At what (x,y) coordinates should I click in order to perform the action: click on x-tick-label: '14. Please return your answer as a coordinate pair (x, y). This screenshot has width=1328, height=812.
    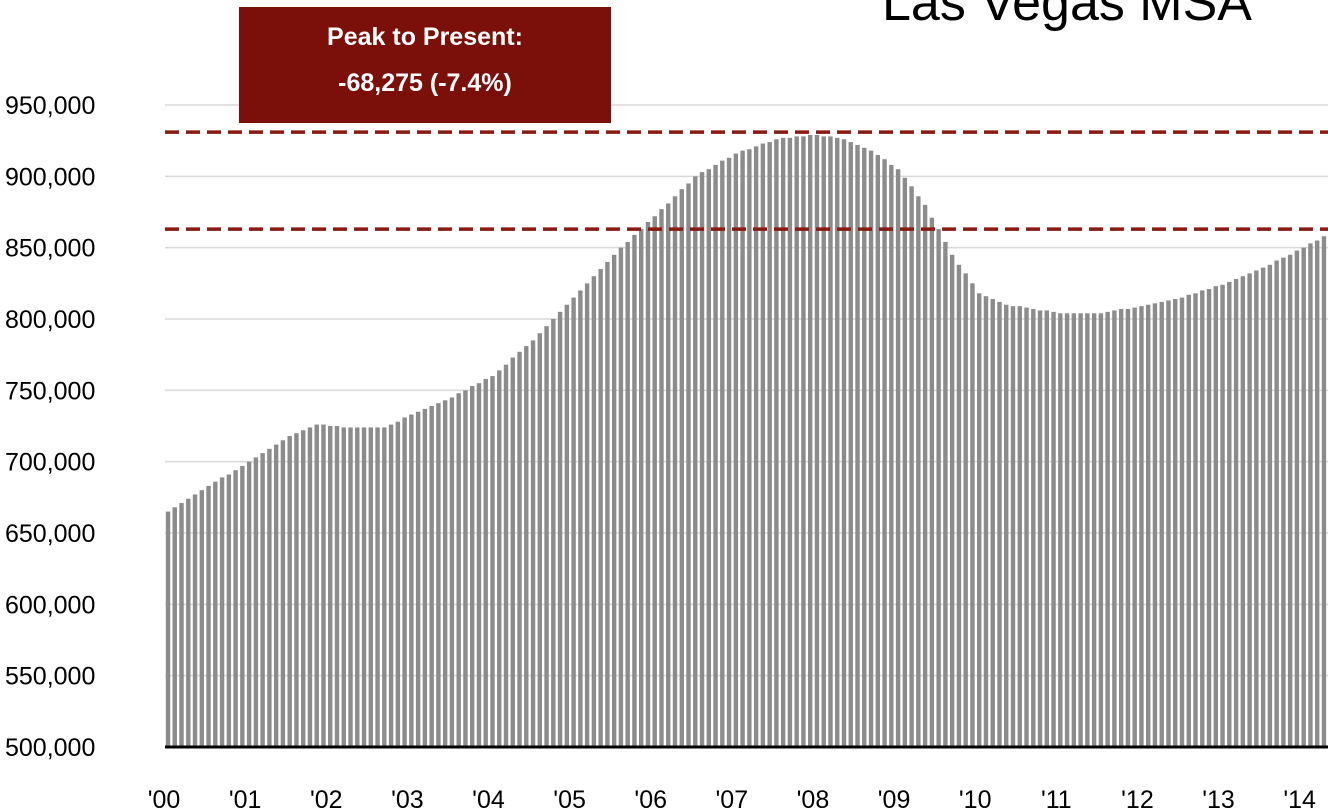
    Looking at the image, I should click on (1299, 799).